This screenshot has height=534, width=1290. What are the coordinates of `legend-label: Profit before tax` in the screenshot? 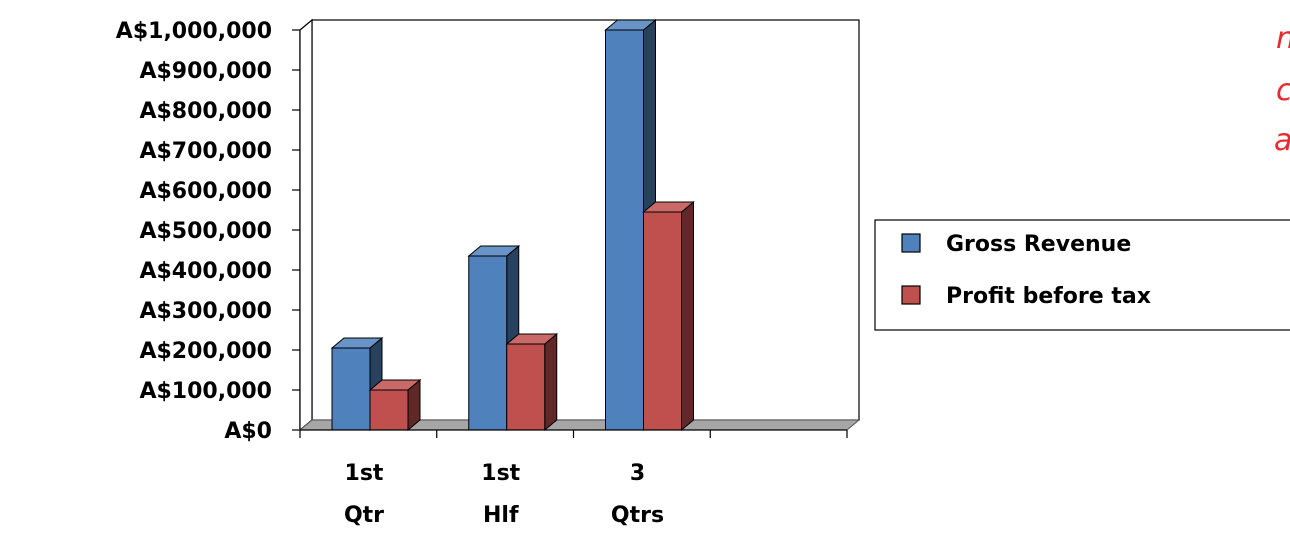 It's located at (1048, 296).